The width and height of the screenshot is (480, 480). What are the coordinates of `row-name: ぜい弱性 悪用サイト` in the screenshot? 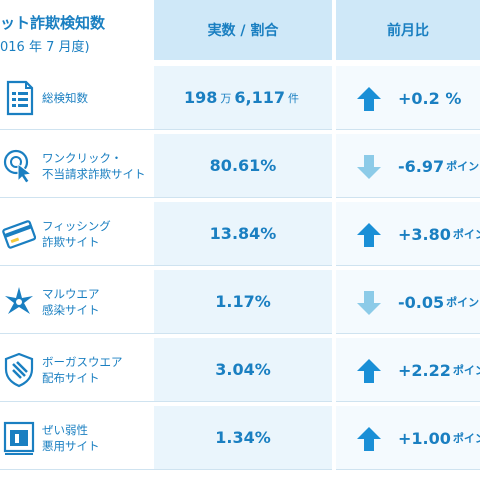 It's located at (98, 438).